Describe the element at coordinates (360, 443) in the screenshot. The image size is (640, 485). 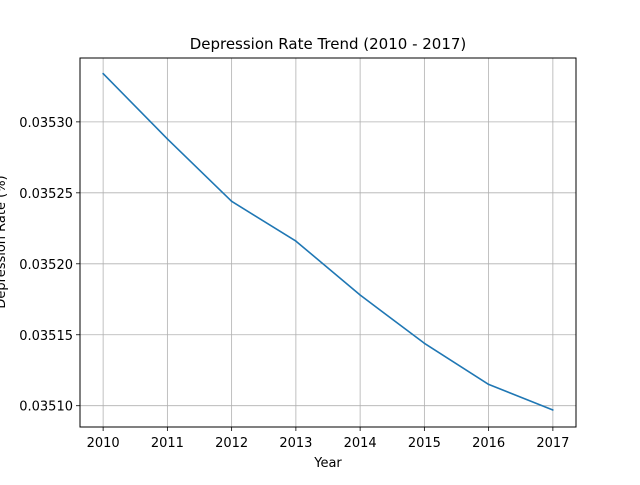
I see `x-tick-label: 2014` at that location.